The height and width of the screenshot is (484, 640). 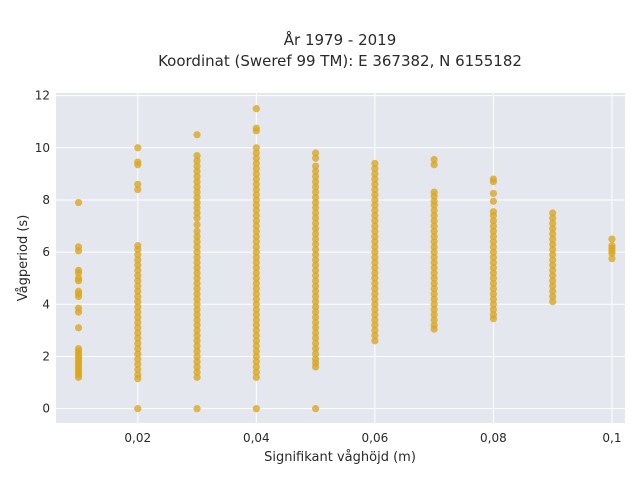 What do you see at coordinates (340, 39) in the screenshot?
I see `chart-title-line-1: År 1979 - 2019` at bounding box center [340, 39].